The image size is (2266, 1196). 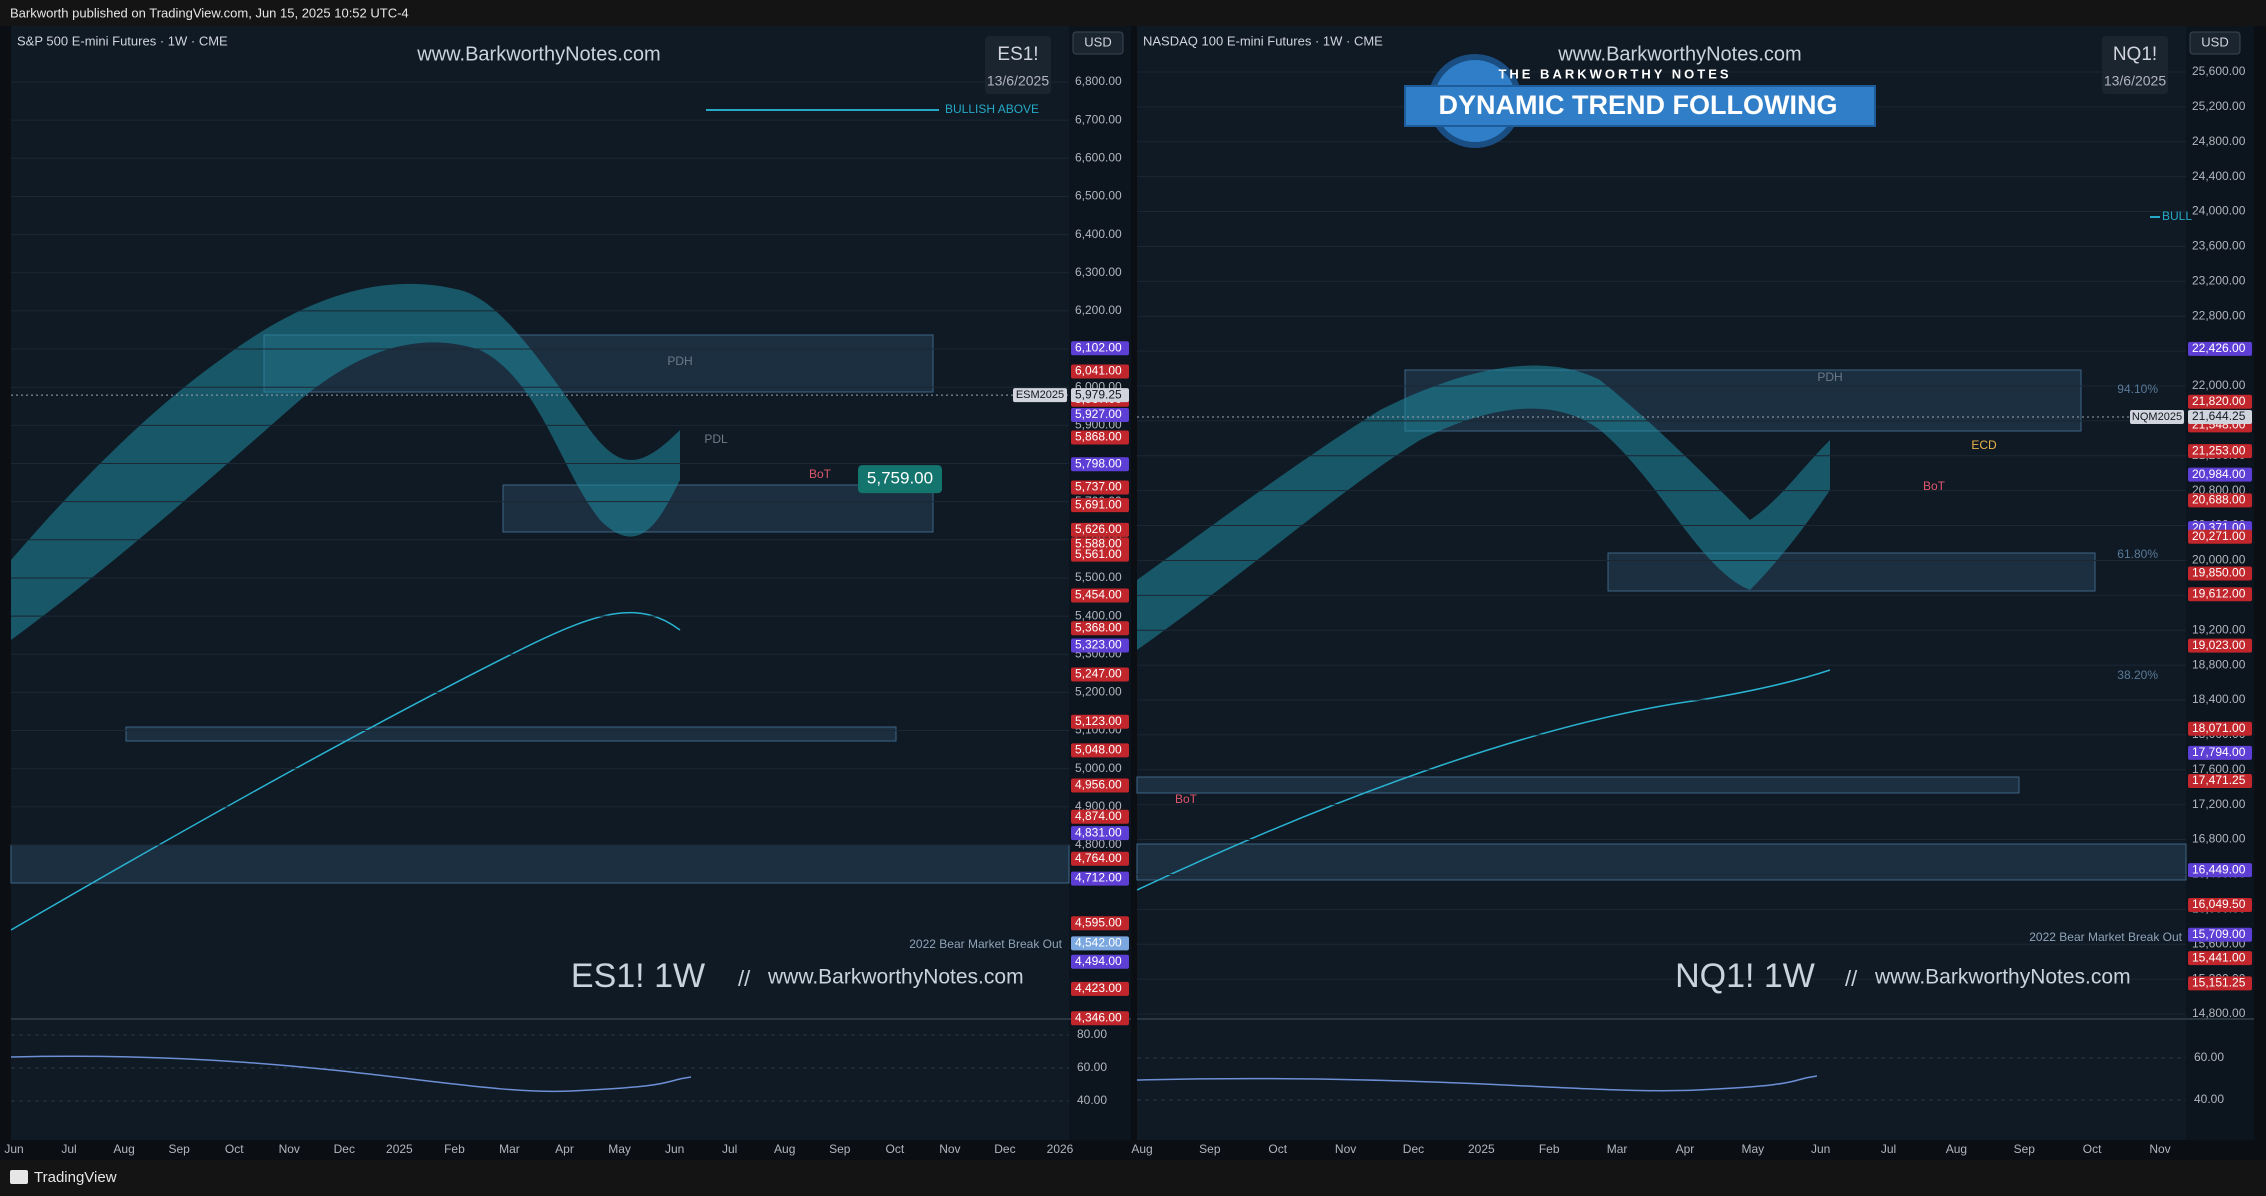 I want to click on price-tick-label: 24,000.00, so click(x=2219, y=211).